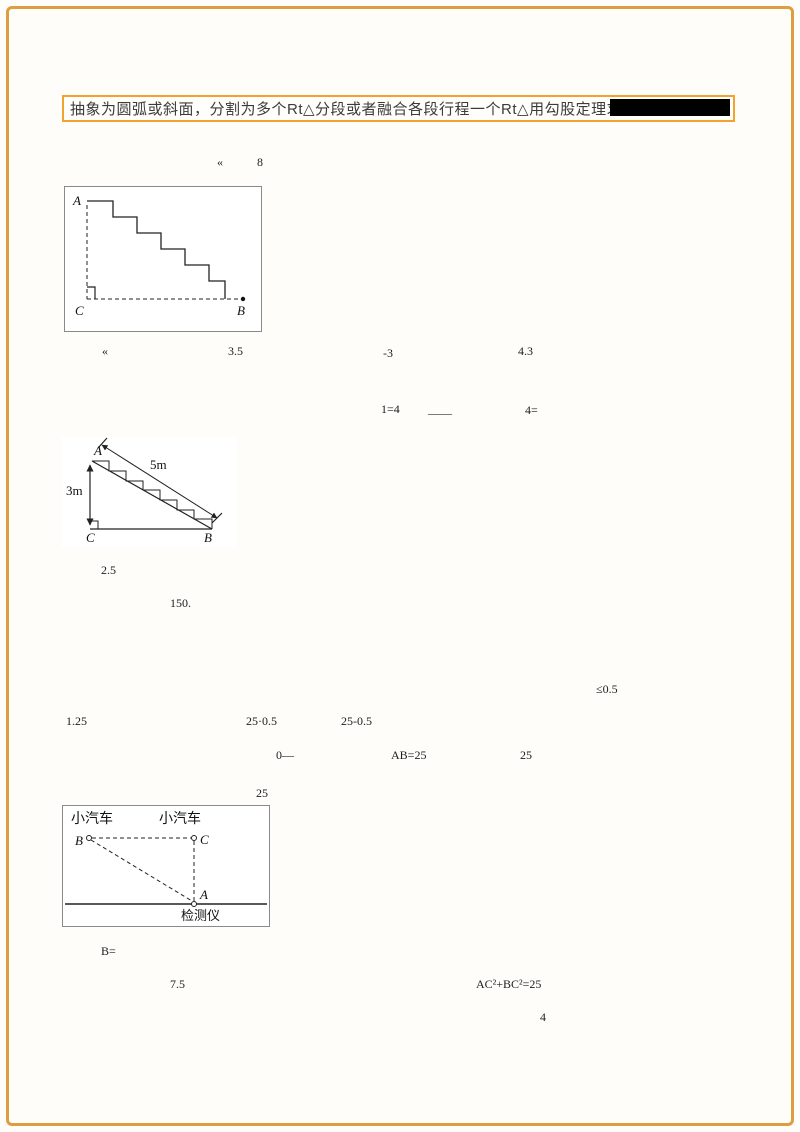 The image size is (800, 1132). What do you see at coordinates (243, 299) in the screenshot?
I see `point-b-dot` at bounding box center [243, 299].